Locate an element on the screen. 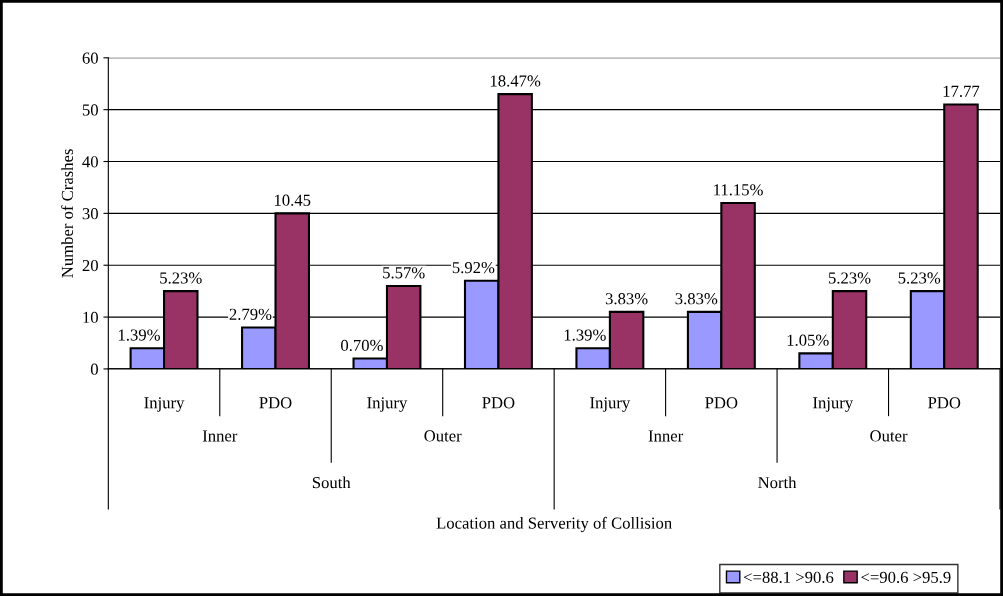 This screenshot has width=1003, height=596. y-tick-label: 20 is located at coordinates (90, 265).